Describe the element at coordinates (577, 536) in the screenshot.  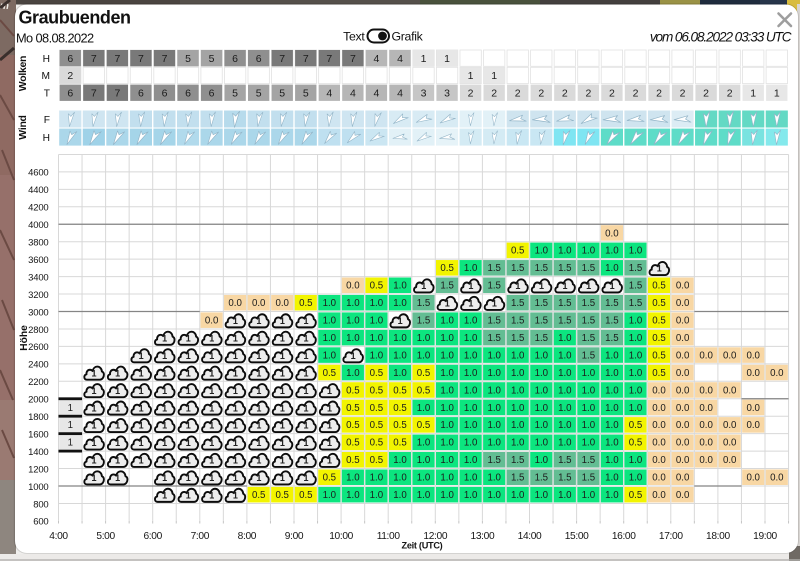
I see `svg-text: 15:00` at that location.